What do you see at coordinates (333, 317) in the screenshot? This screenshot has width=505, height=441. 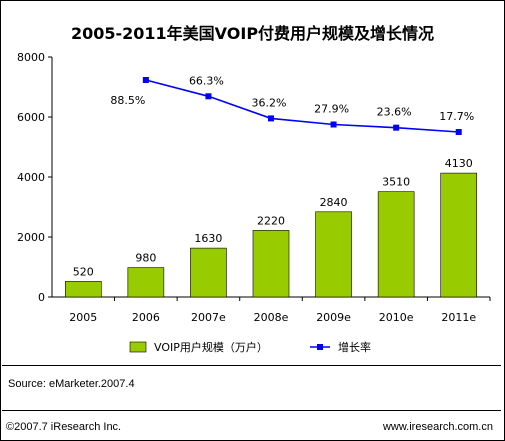 I see `x-tick-label: 2009e` at bounding box center [333, 317].